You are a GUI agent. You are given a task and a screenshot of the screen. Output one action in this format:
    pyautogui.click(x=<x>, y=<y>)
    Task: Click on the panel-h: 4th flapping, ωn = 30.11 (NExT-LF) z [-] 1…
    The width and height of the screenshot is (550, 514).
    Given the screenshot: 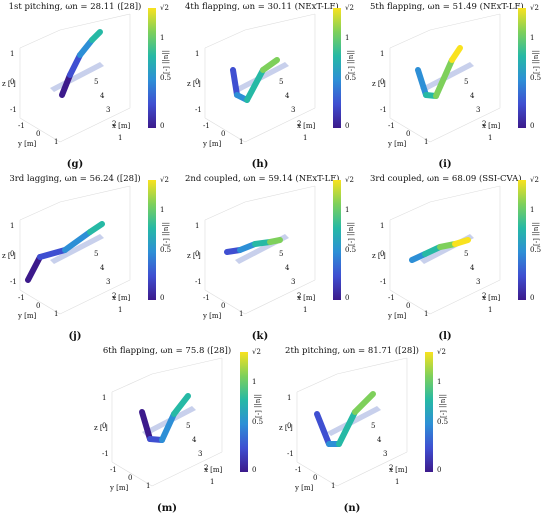 What is the action you would take?
    pyautogui.click(x=275, y=85)
    